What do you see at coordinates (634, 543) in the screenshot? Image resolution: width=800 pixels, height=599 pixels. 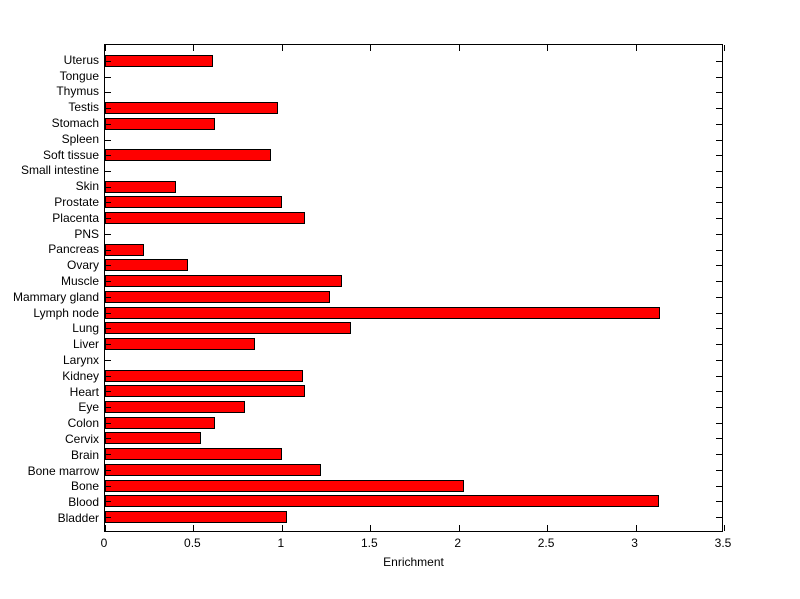 I see `x-tick-label-3: 3` at bounding box center [634, 543].